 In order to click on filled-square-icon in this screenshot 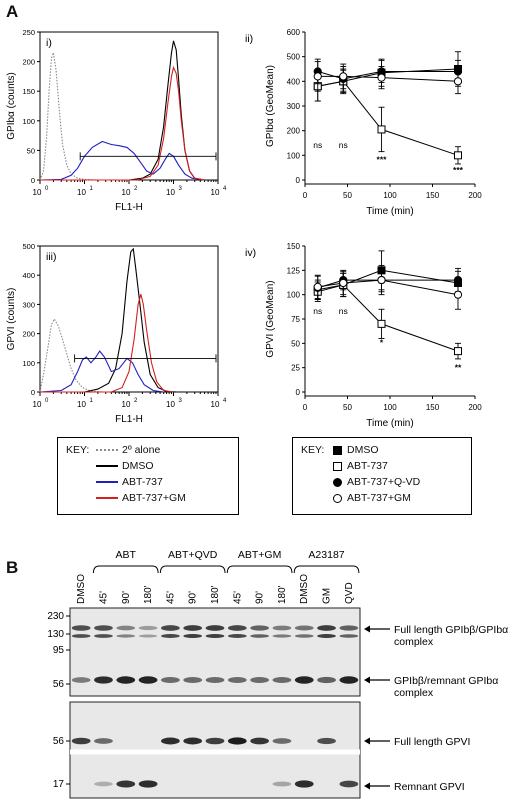, I will do `click(337, 450)`.